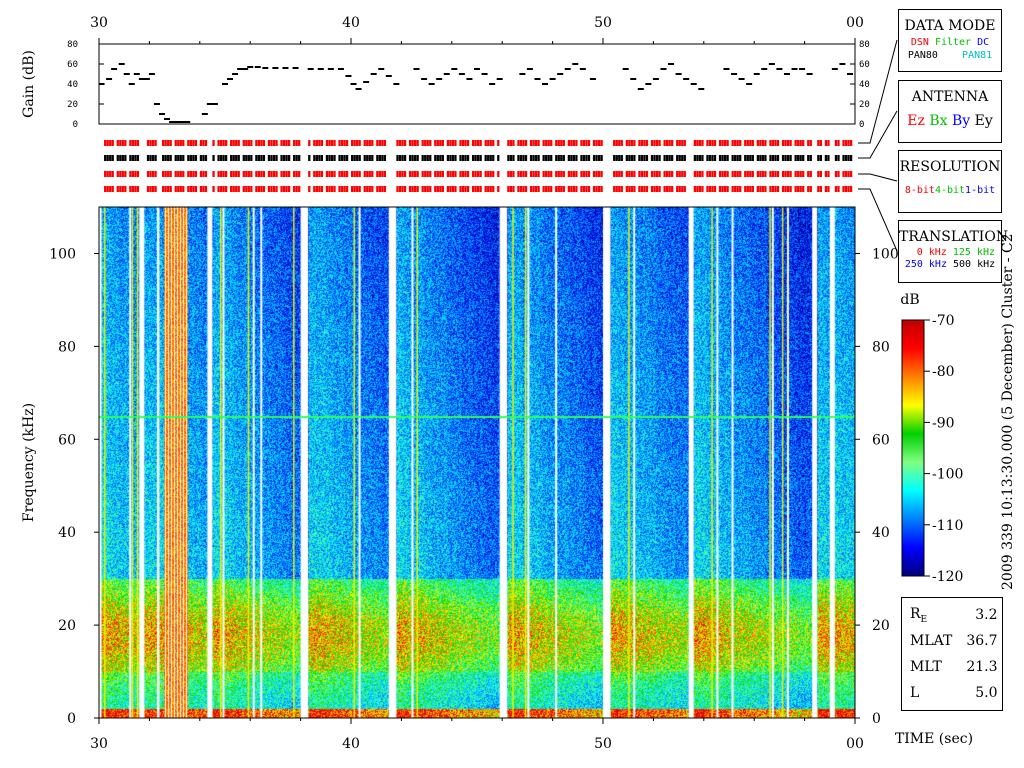 Image resolution: width=1024 pixels, height=768 pixels. Describe the element at coordinates (855, 744) in the screenshot. I see `time-tick-label-bottom: 00` at that location.